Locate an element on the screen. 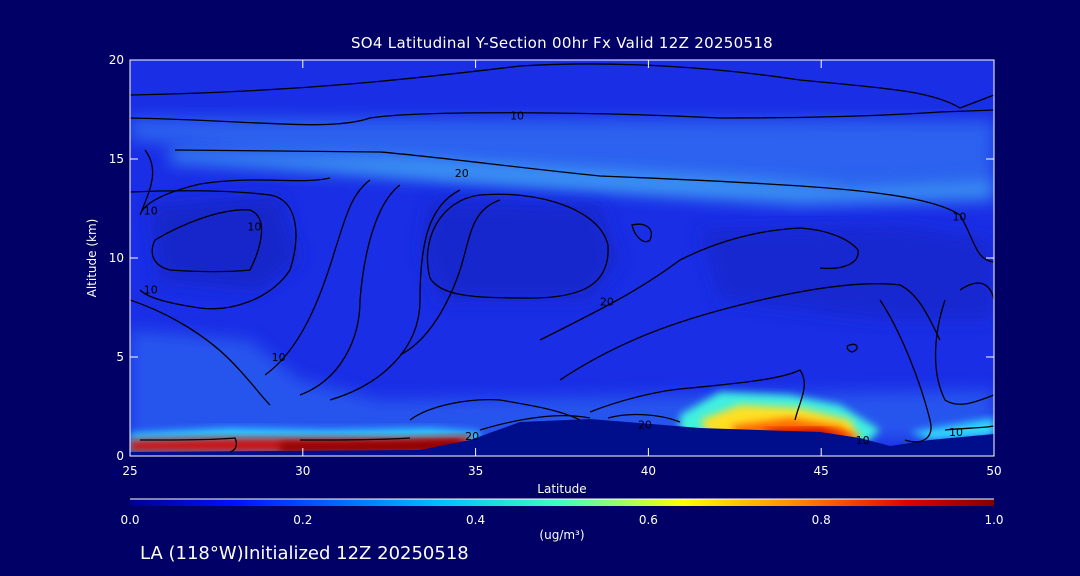  x-tick-label: 25 is located at coordinates (129, 471).